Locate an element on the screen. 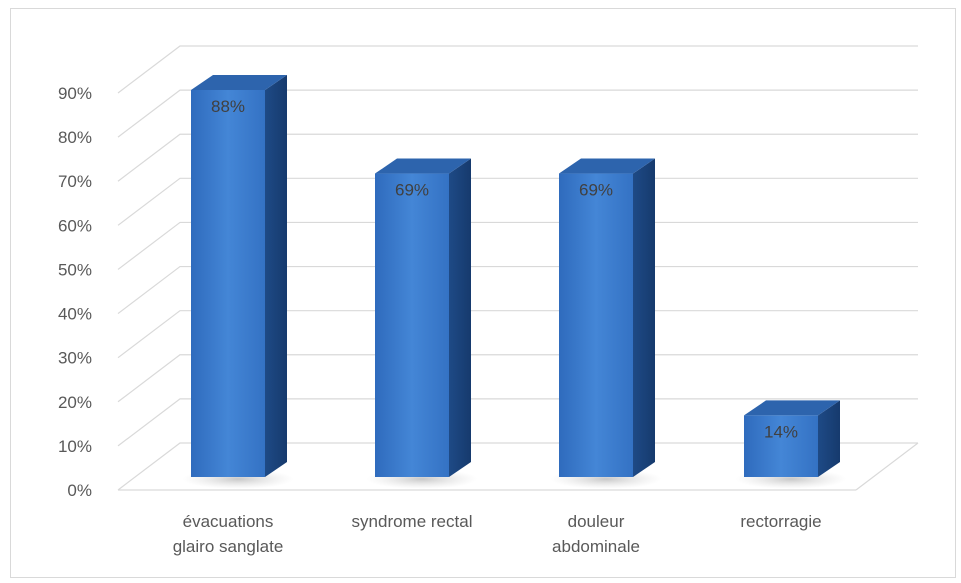 The height and width of the screenshot is (583, 961). data-label: 14% is located at coordinates (781, 431).